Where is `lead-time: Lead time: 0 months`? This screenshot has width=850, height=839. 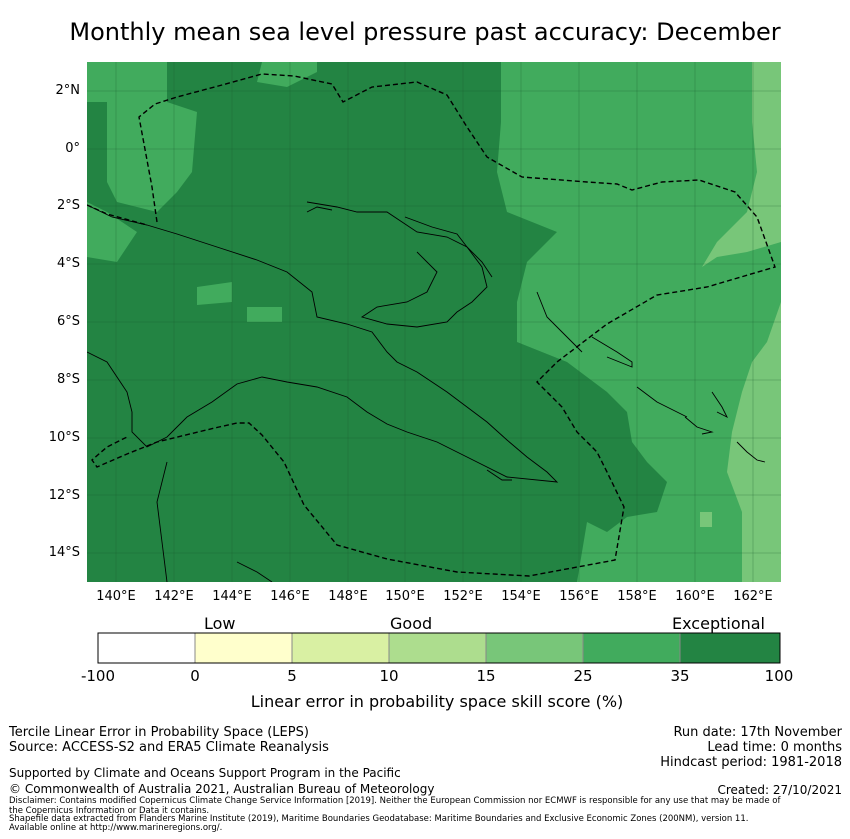
lead-time: Lead time: 0 months is located at coordinates (774, 747).